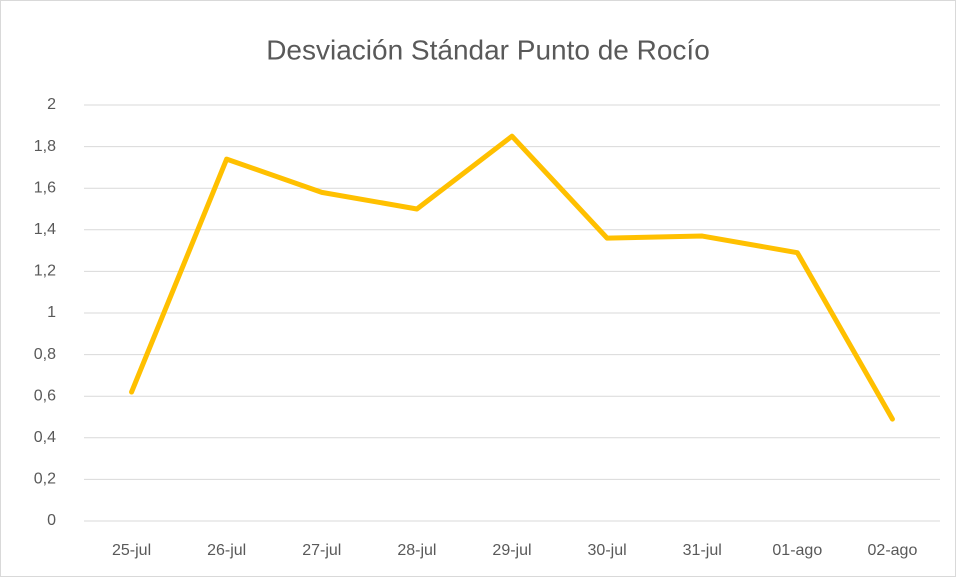  What do you see at coordinates (416, 550) in the screenshot?
I see `x-tick-label: 28-jul` at bounding box center [416, 550].